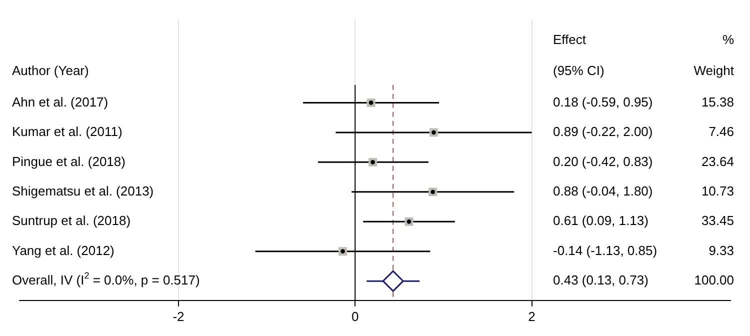 The width and height of the screenshot is (750, 336). I want to click on y-tick-label: Suntrup et al. (2018), so click(71, 220).